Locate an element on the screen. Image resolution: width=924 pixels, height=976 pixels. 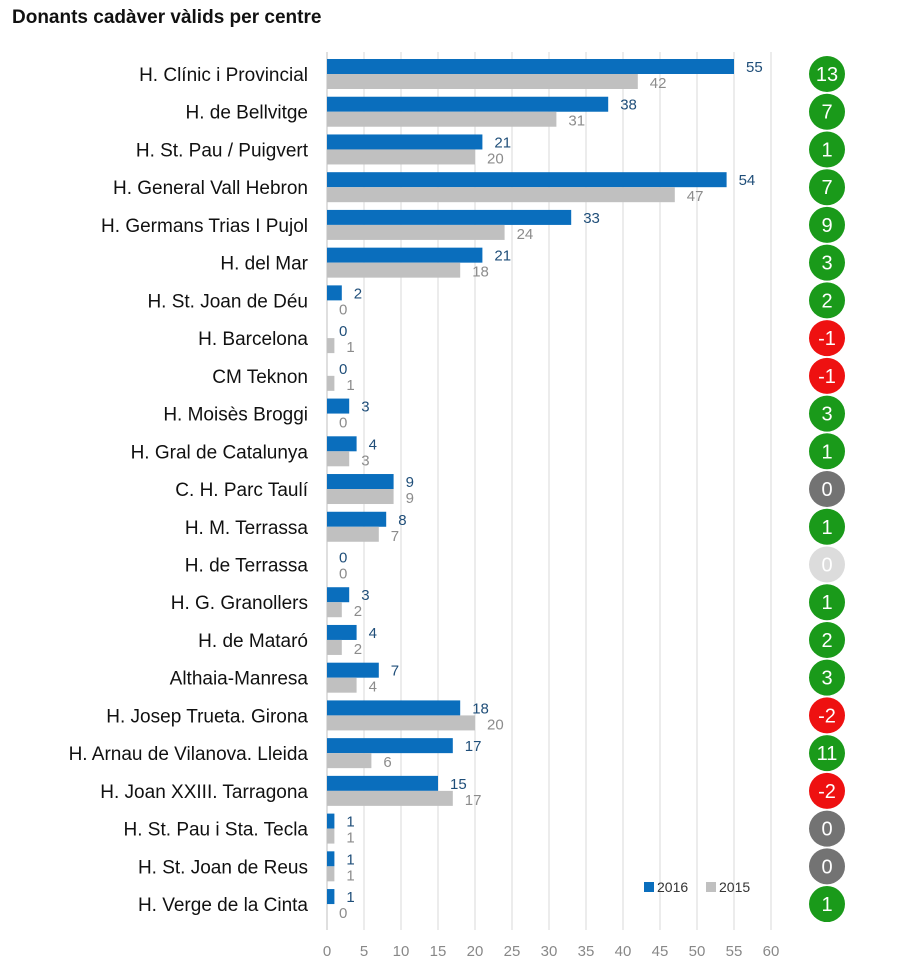
value-label-2016: 33 is located at coordinates (591, 218).